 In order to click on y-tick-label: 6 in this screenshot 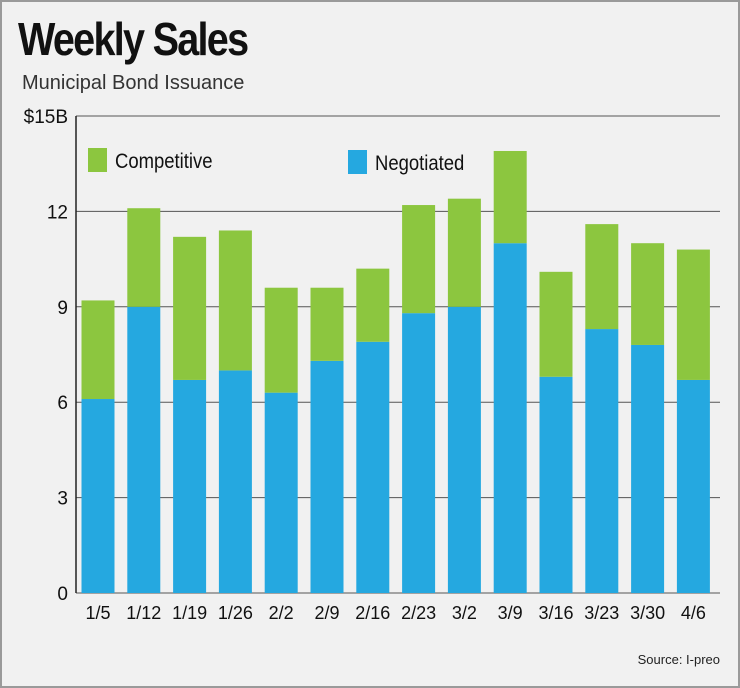, I will do `click(62, 403)`.